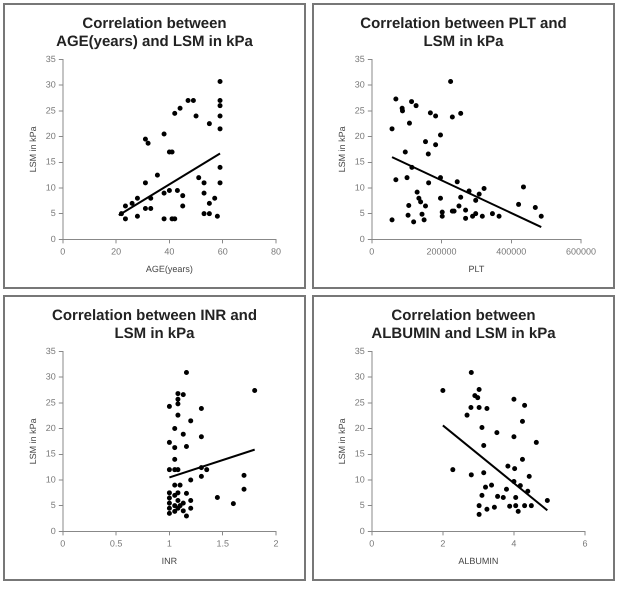  What do you see at coordinates (478, 561) in the screenshot?
I see `x-axis-title: ALBUMIN` at bounding box center [478, 561].